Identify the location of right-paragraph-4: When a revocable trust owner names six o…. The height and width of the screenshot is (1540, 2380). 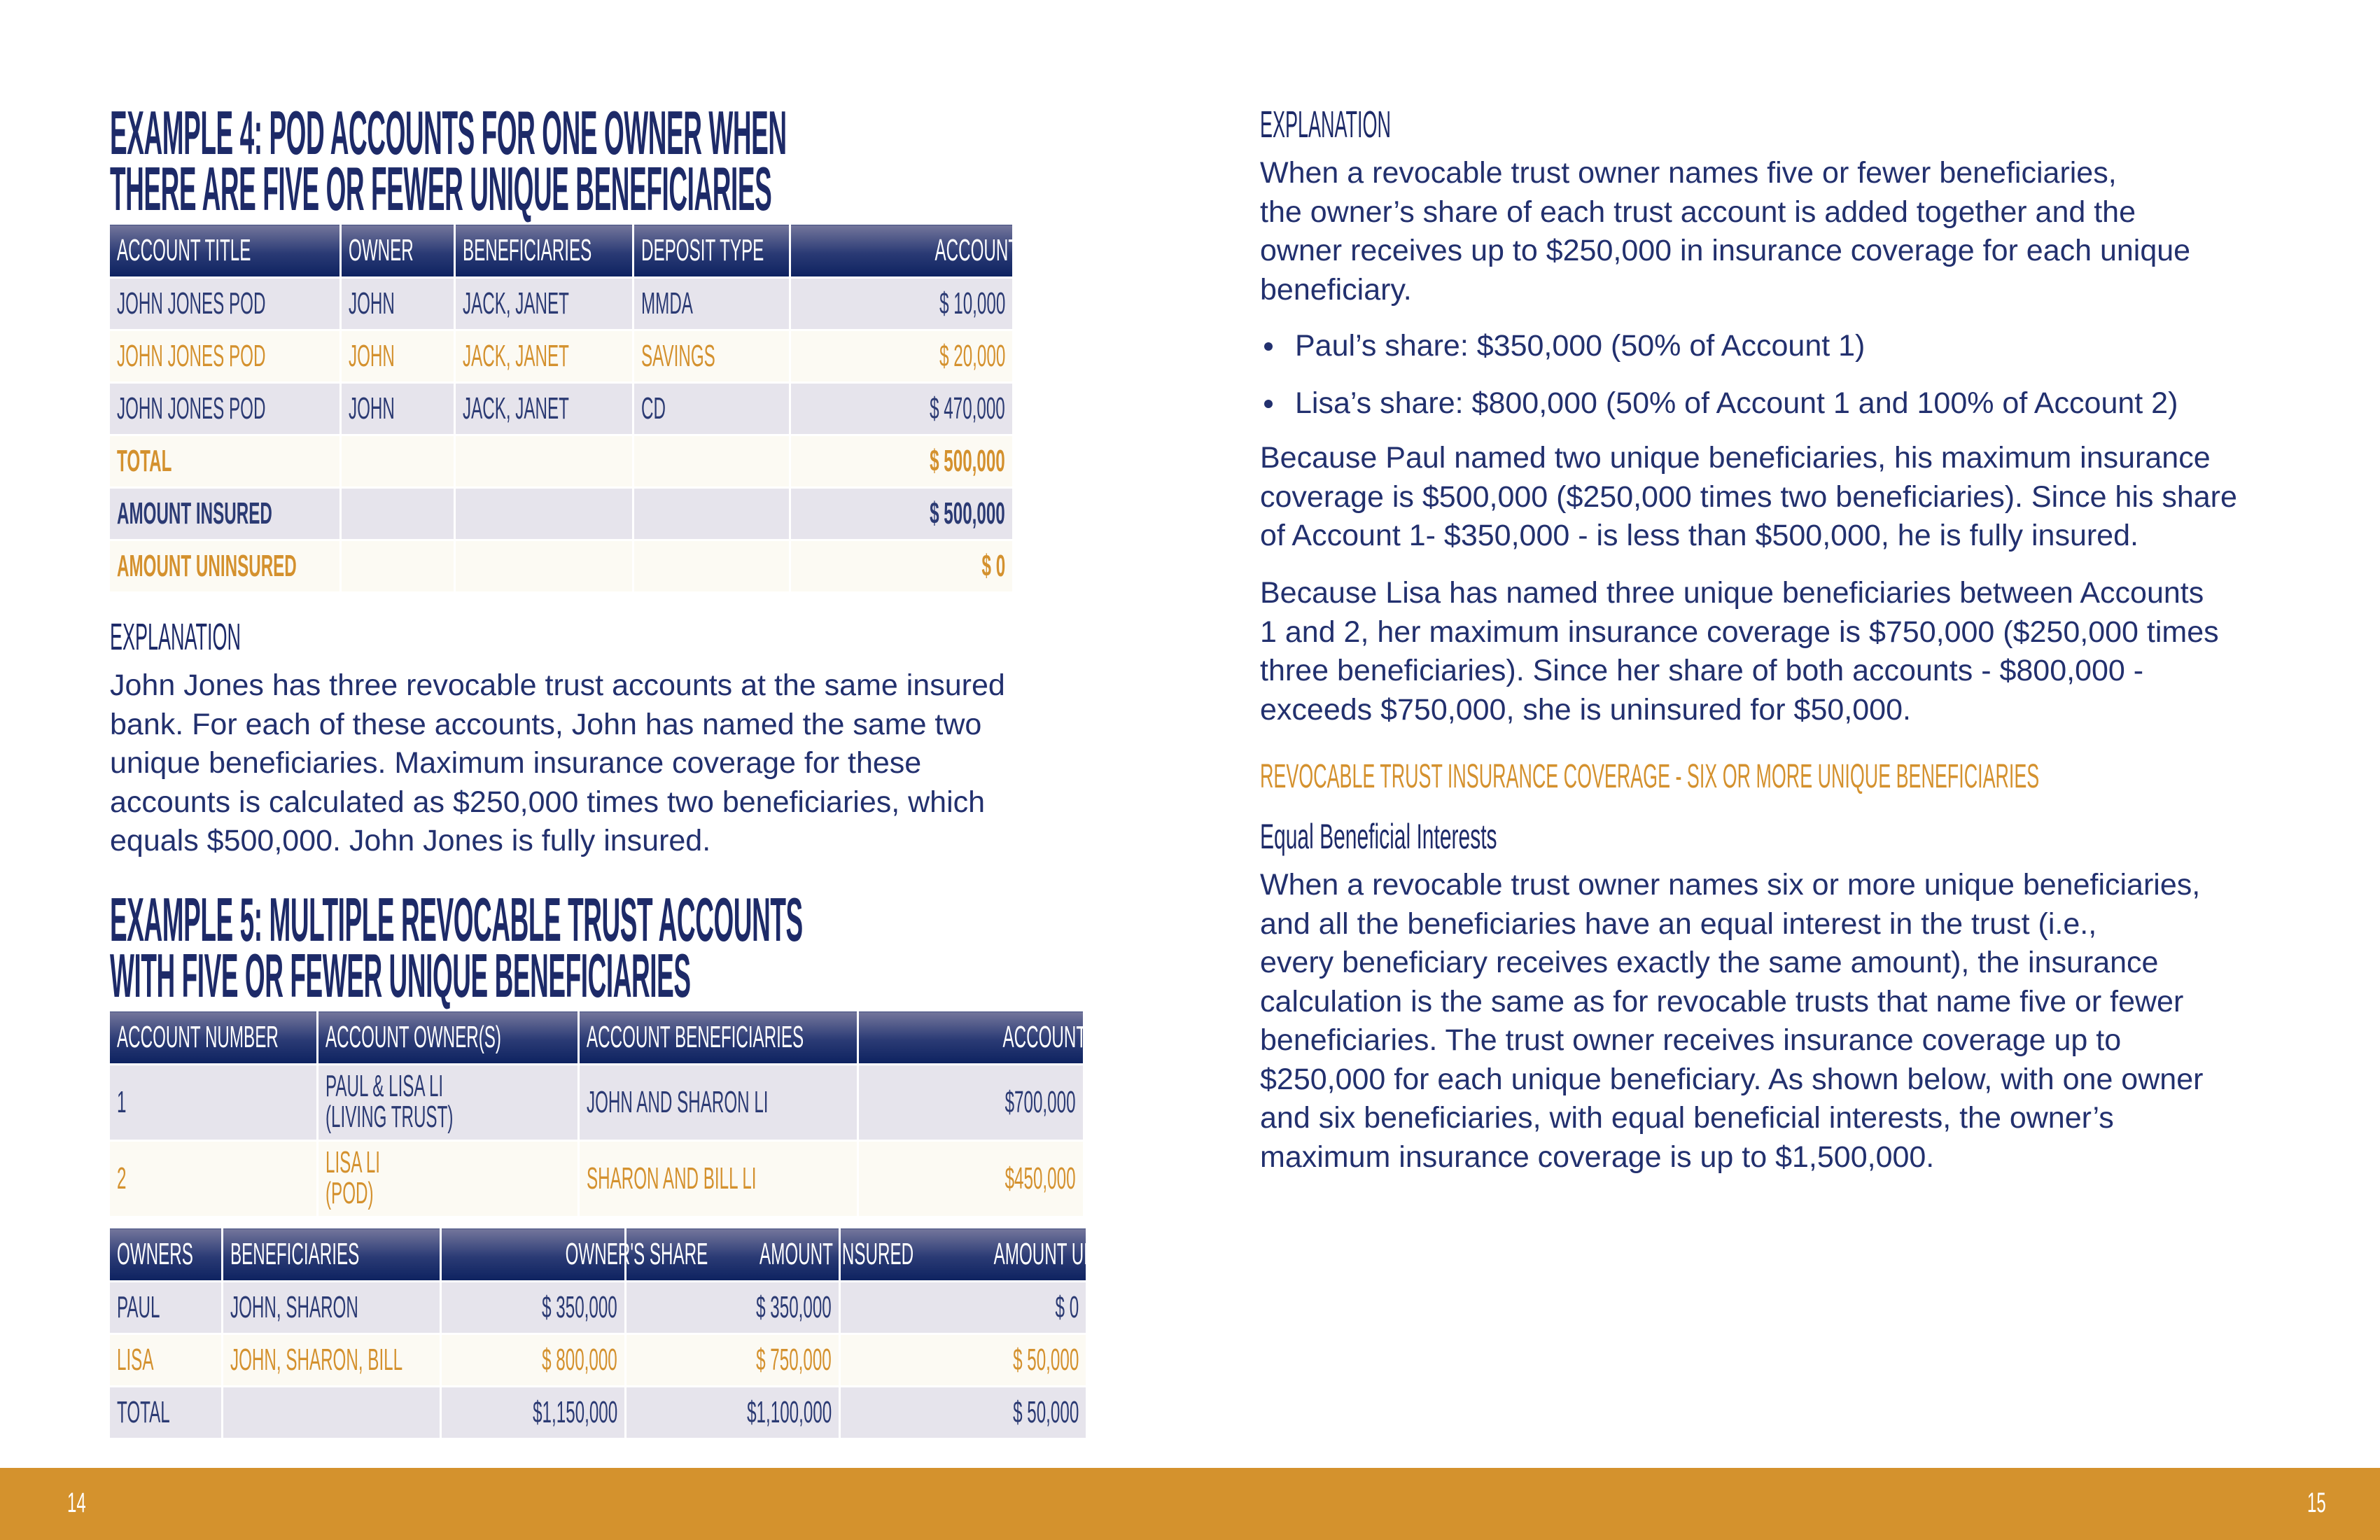
(1731, 1021).